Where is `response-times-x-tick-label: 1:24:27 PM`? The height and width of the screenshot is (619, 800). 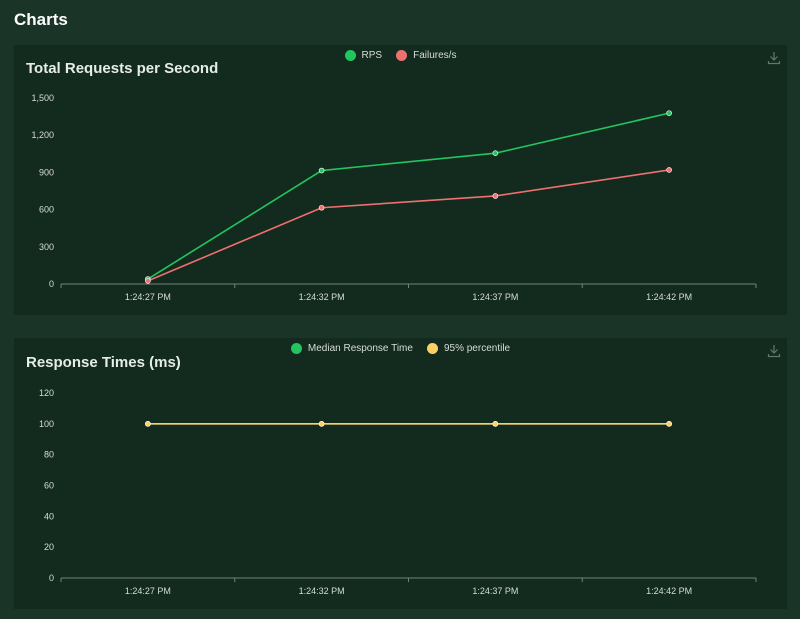
response-times-x-tick-label: 1:24:27 PM is located at coordinates (148, 591).